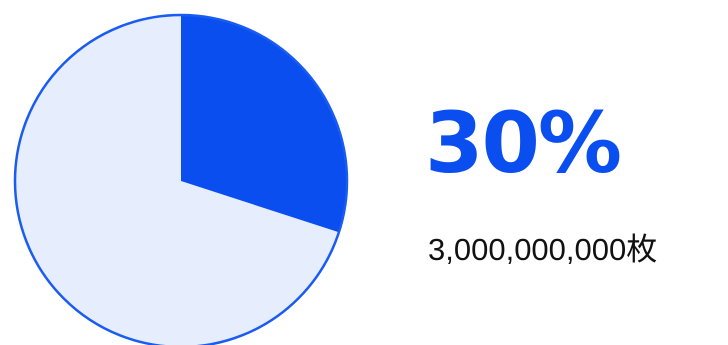 The image size is (728, 345). I want to click on percent-label: 30%, so click(523, 143).